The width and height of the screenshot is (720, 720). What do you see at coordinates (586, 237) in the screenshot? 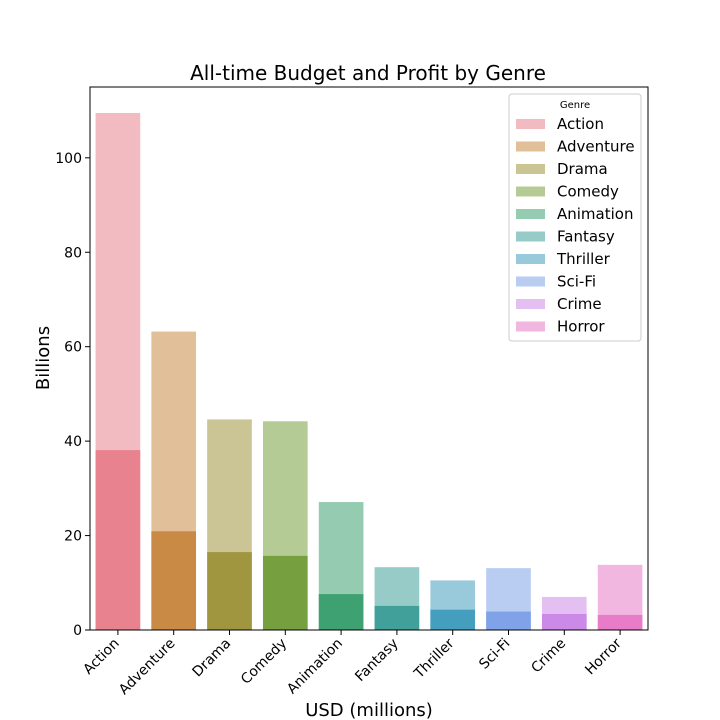
I see `legend-label: Fantasy` at bounding box center [586, 237].